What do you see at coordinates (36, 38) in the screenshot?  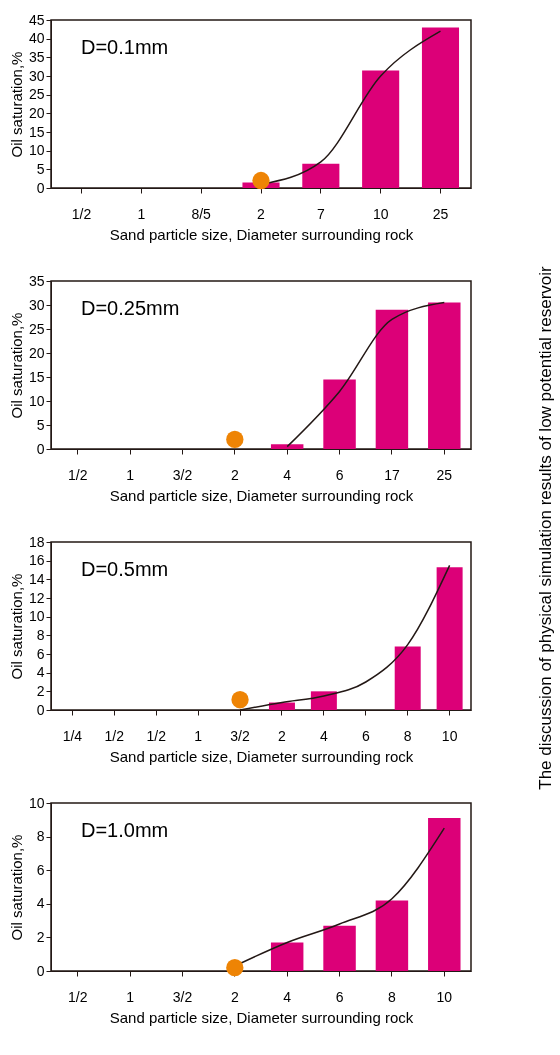 I see `y-tick-label: 40` at bounding box center [36, 38].